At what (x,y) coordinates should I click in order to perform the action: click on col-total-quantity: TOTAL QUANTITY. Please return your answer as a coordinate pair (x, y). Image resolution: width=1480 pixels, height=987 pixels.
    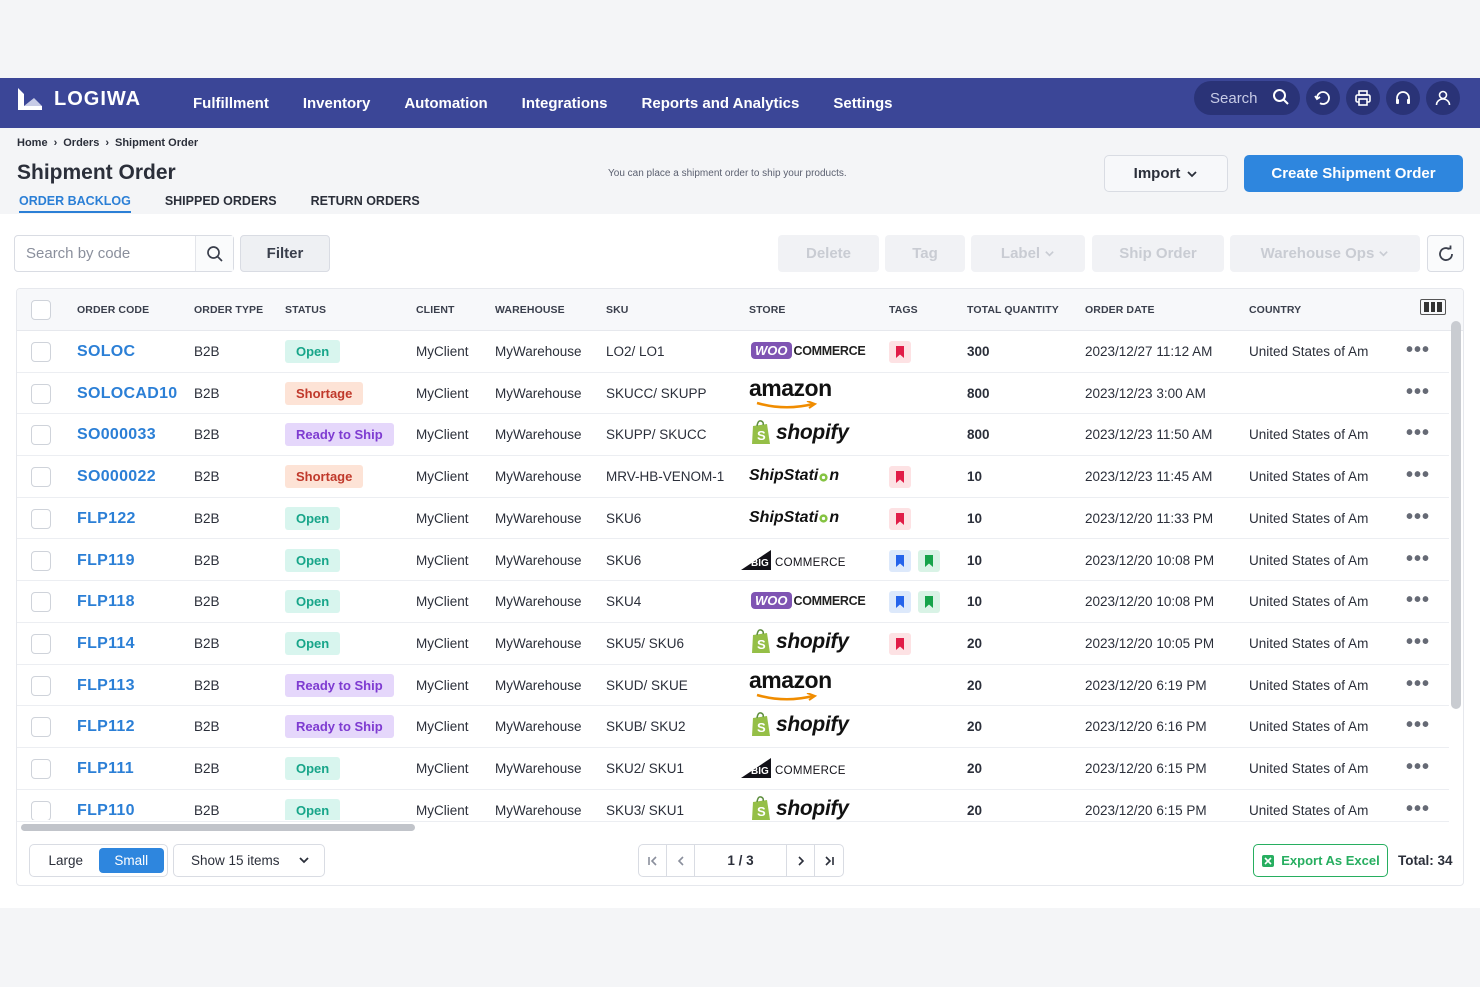
    Looking at the image, I should click on (1013, 310).